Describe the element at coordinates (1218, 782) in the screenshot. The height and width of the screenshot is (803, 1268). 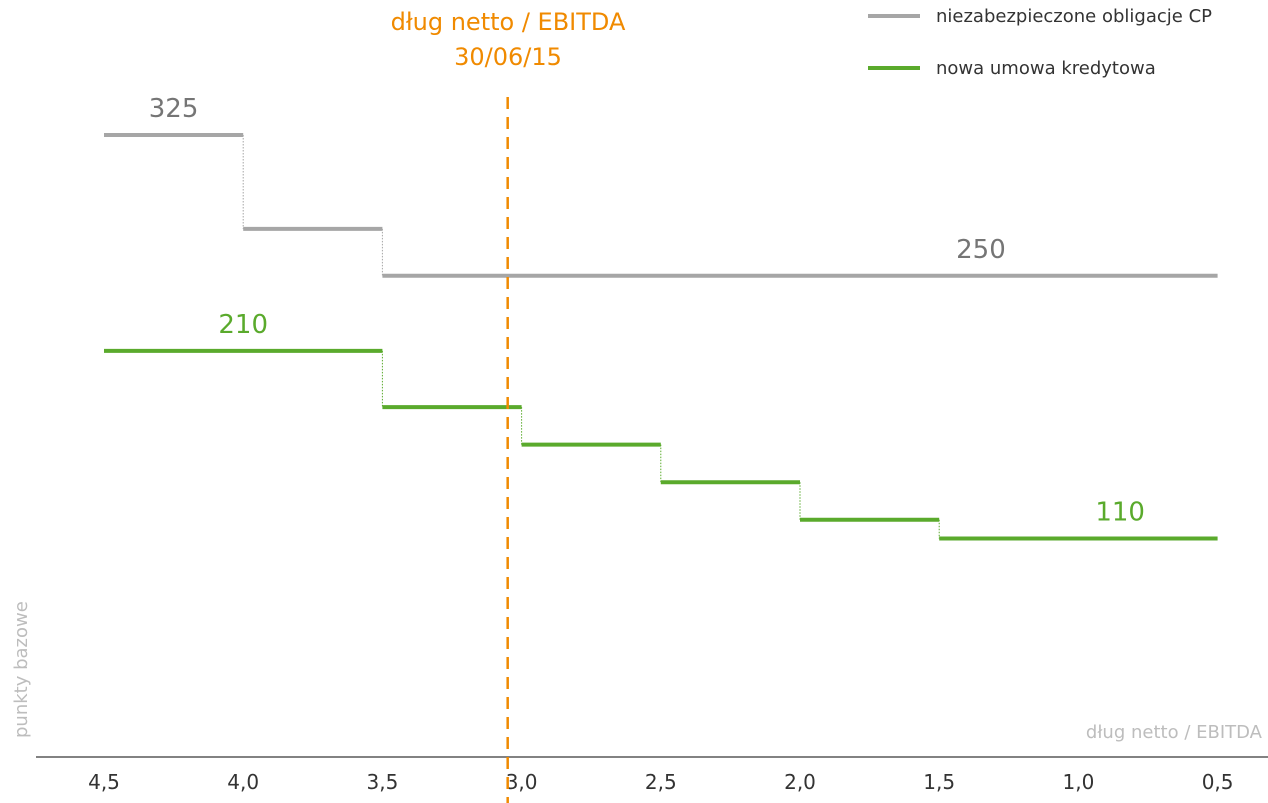
I see `x-tick-label: 0,5` at that location.